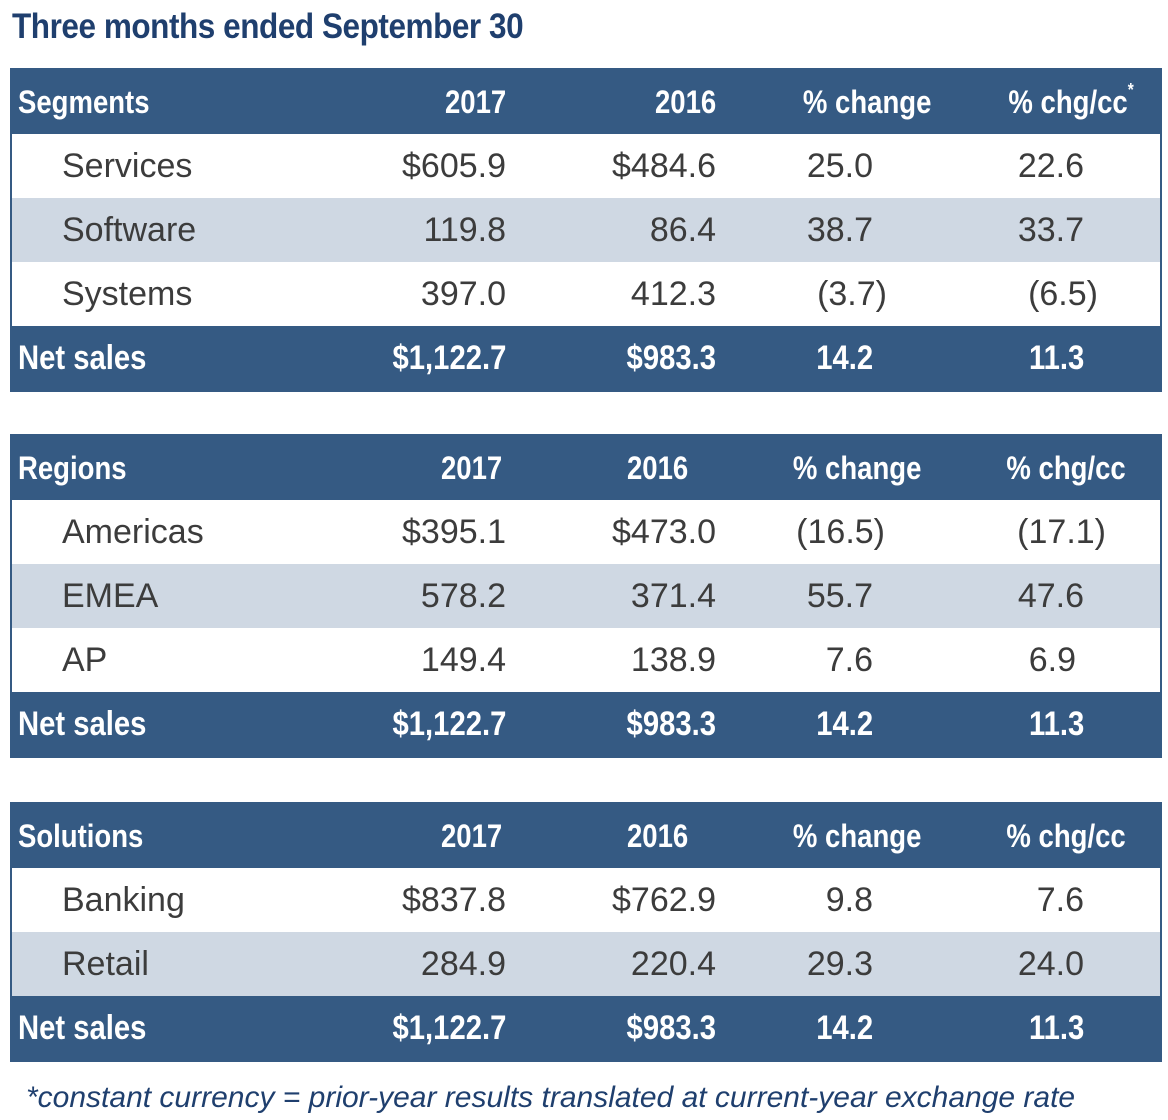  What do you see at coordinates (664, 165) in the screenshot?
I see `cell-2016: $484.6` at bounding box center [664, 165].